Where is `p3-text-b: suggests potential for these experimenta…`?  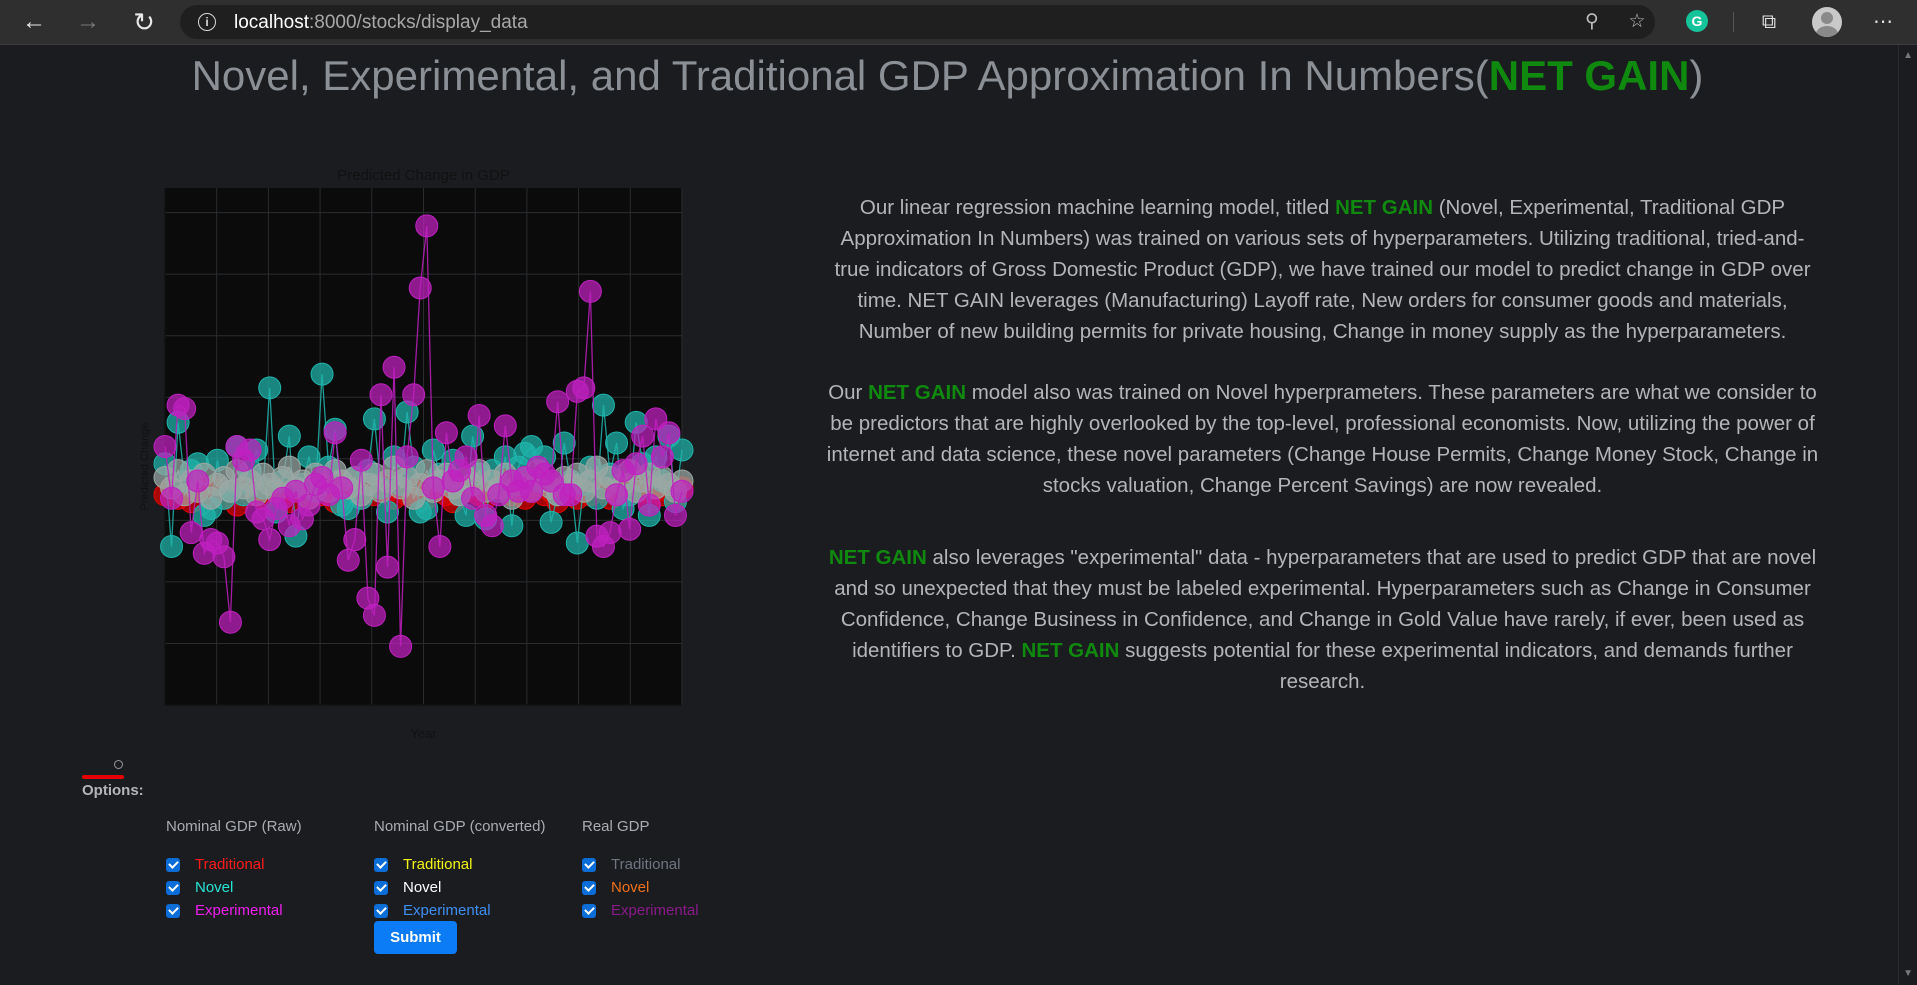 p3-text-b: suggests potential for these experimenta… is located at coordinates (1456, 666).